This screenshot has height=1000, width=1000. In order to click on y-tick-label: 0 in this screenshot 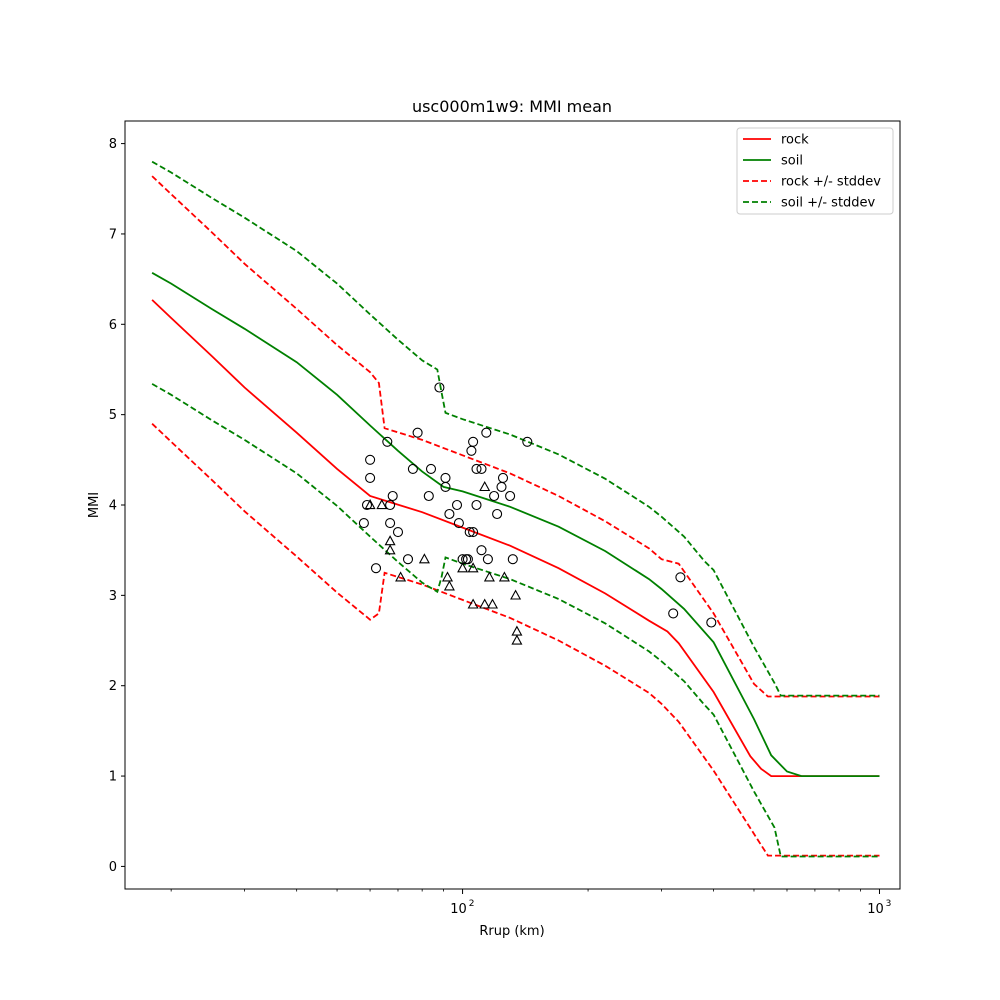, I will do `click(113, 867)`.